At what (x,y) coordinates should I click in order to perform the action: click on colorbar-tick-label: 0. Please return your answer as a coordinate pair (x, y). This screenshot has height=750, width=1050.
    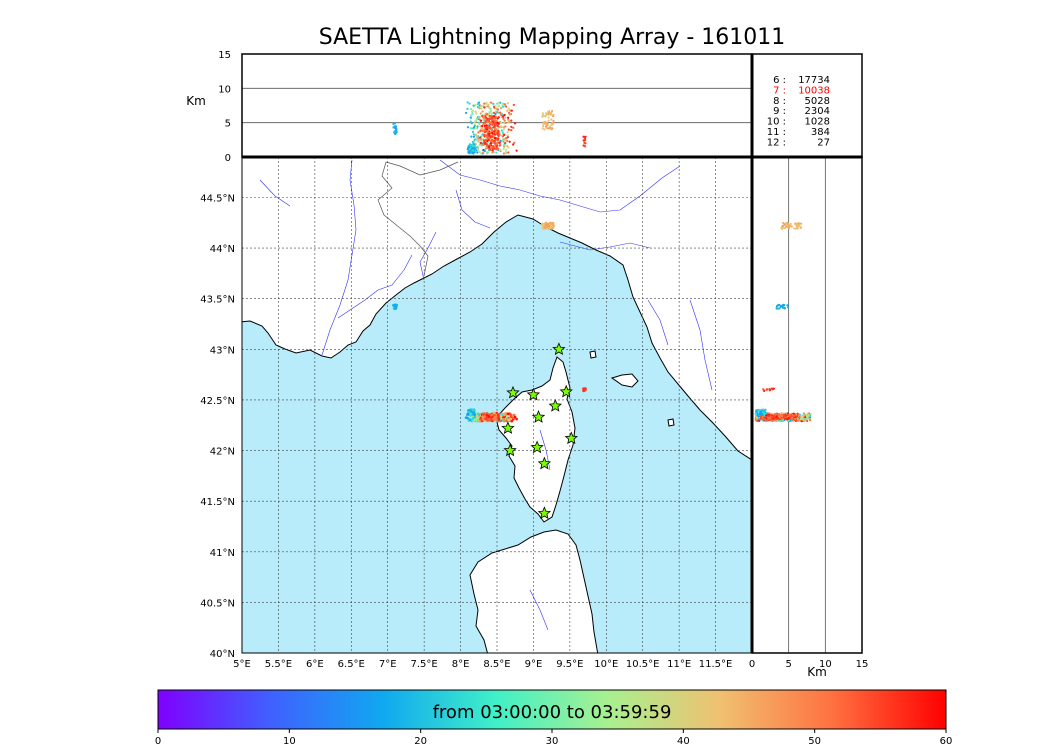
    Looking at the image, I should click on (158, 741).